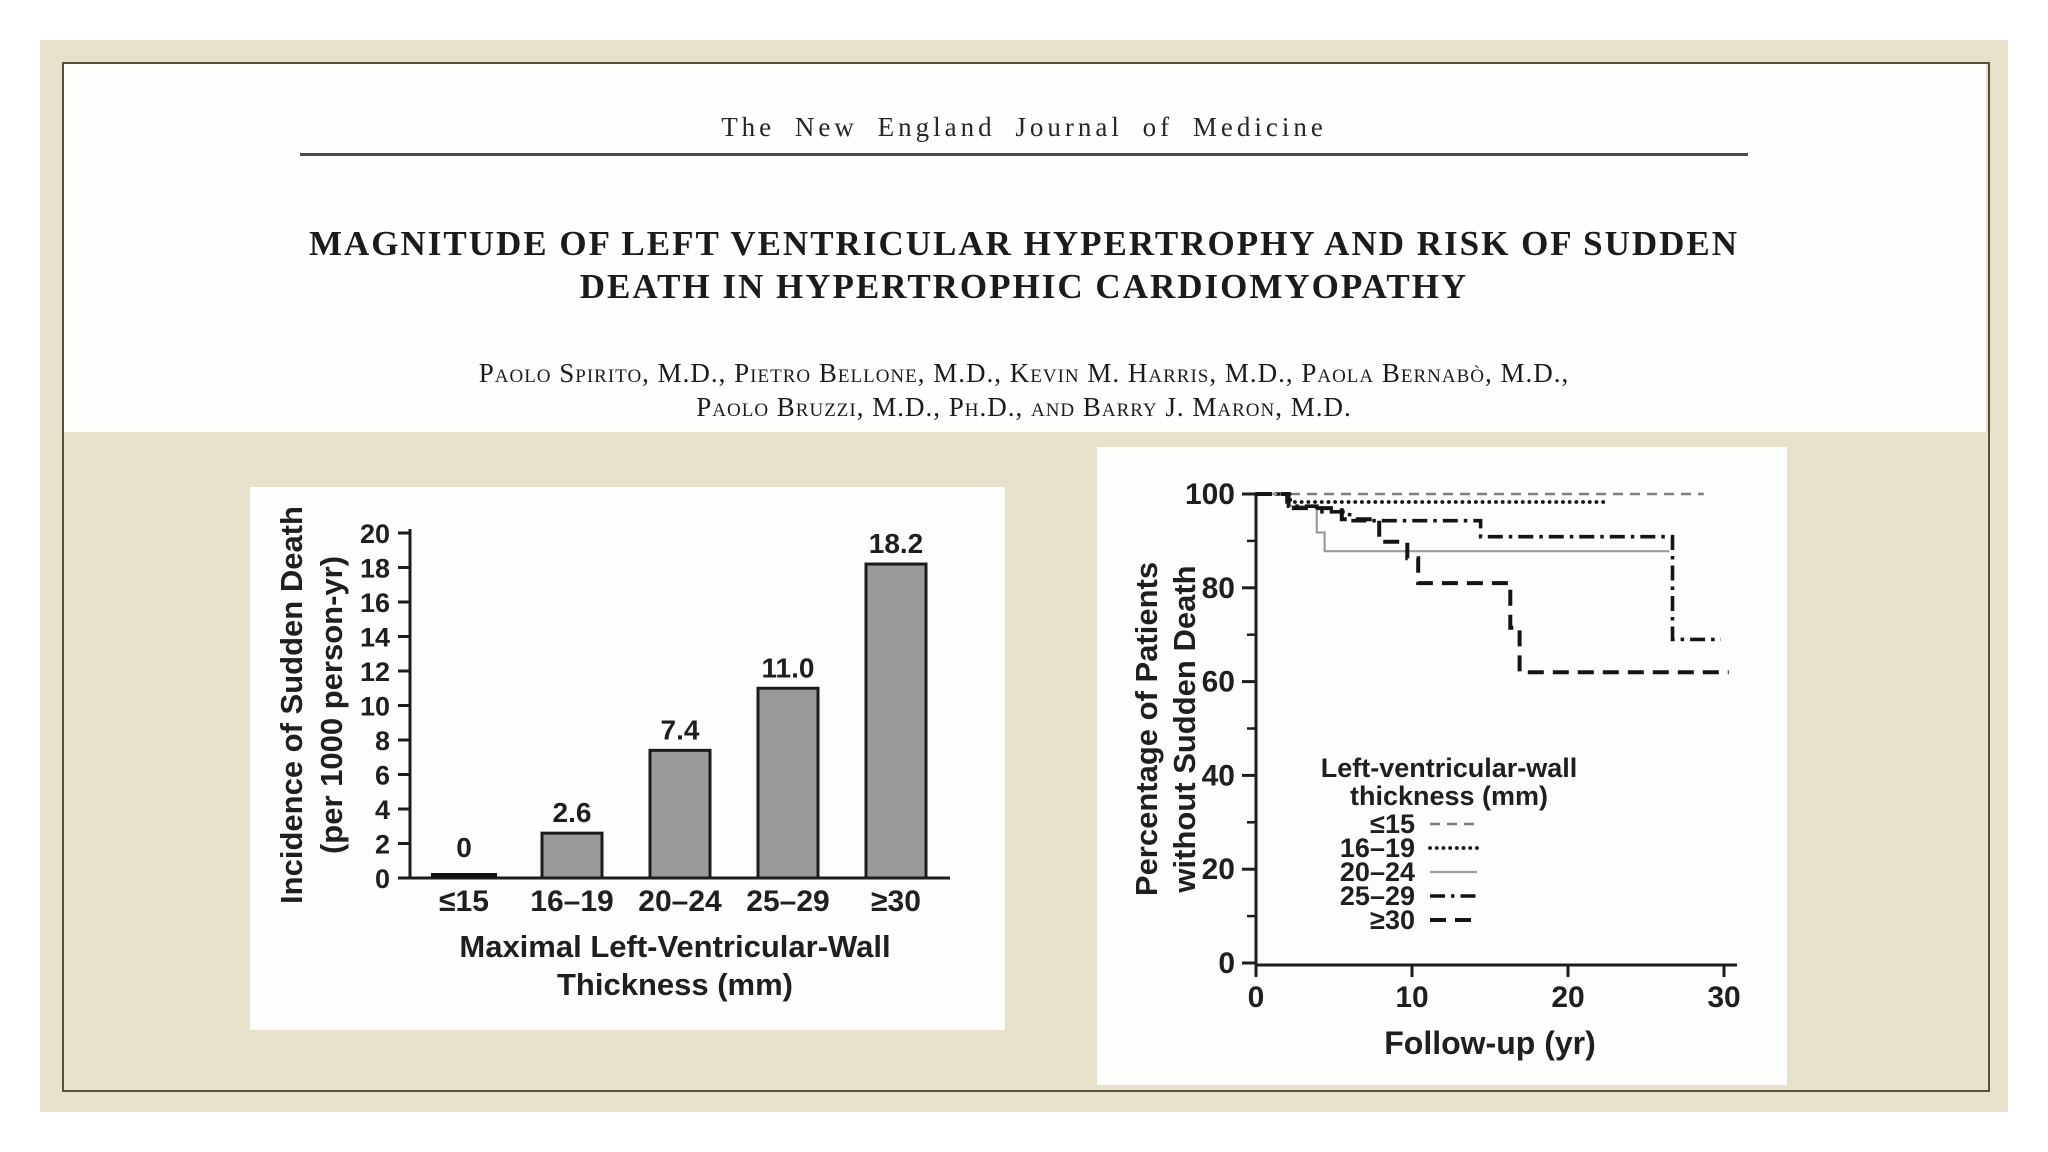 This screenshot has width=2048, height=1152. What do you see at coordinates (375, 638) in the screenshot?
I see `y-tick-label: 14` at bounding box center [375, 638].